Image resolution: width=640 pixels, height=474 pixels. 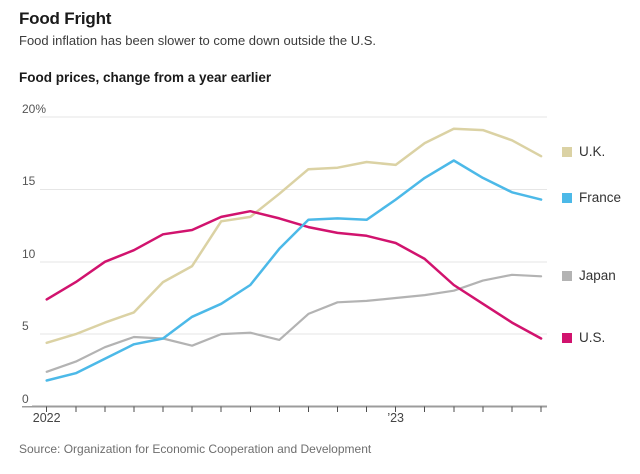 What do you see at coordinates (145, 77) in the screenshot?
I see `chart-units-label: Food prices, change from a year earlier` at bounding box center [145, 77].